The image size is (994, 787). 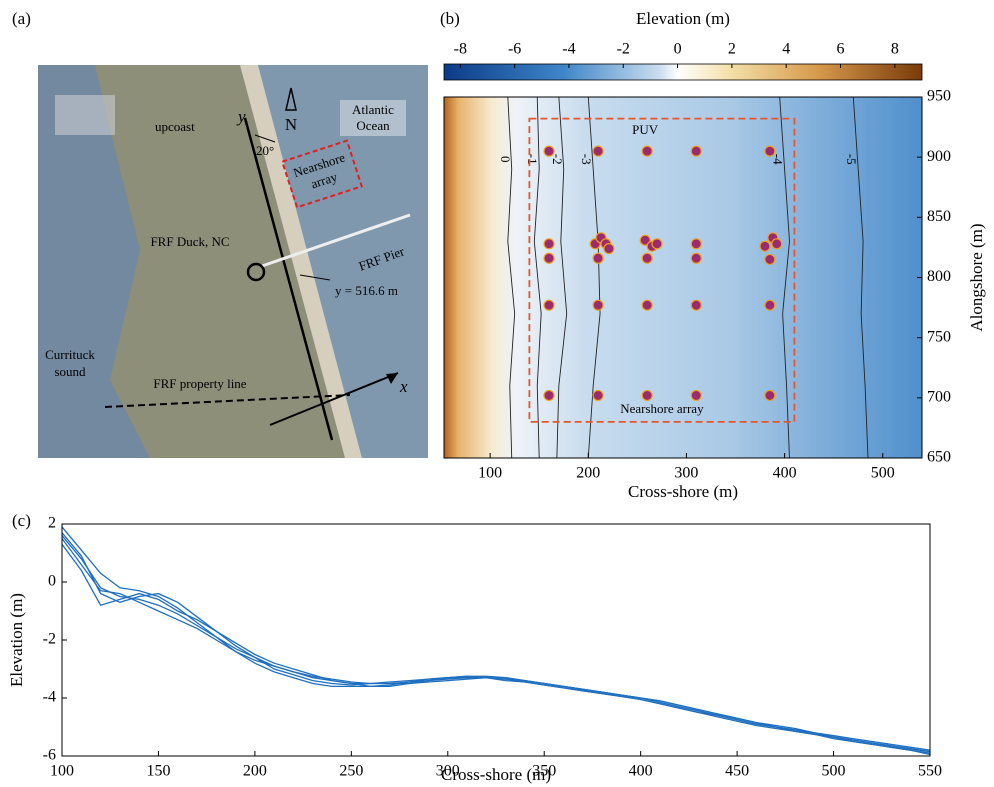 What do you see at coordinates (49, 639) in the screenshot?
I see `y-tick-label: -2` at bounding box center [49, 639].